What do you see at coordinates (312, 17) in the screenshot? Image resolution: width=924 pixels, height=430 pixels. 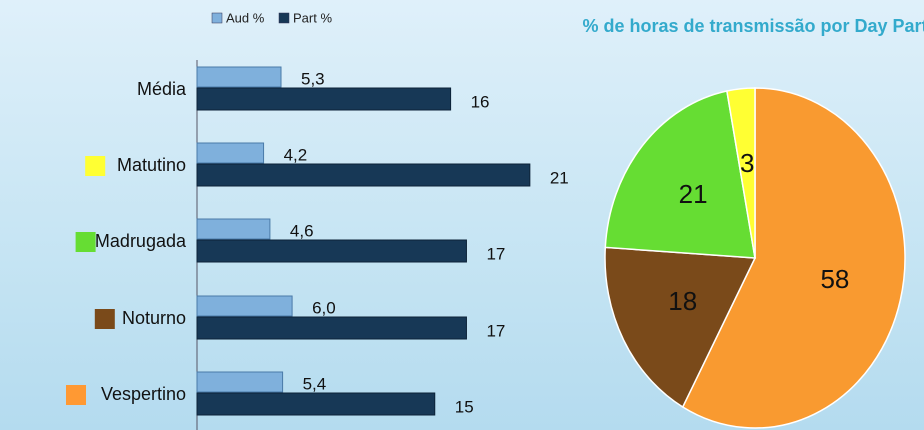 I see `legend-label: Part %` at bounding box center [312, 17].